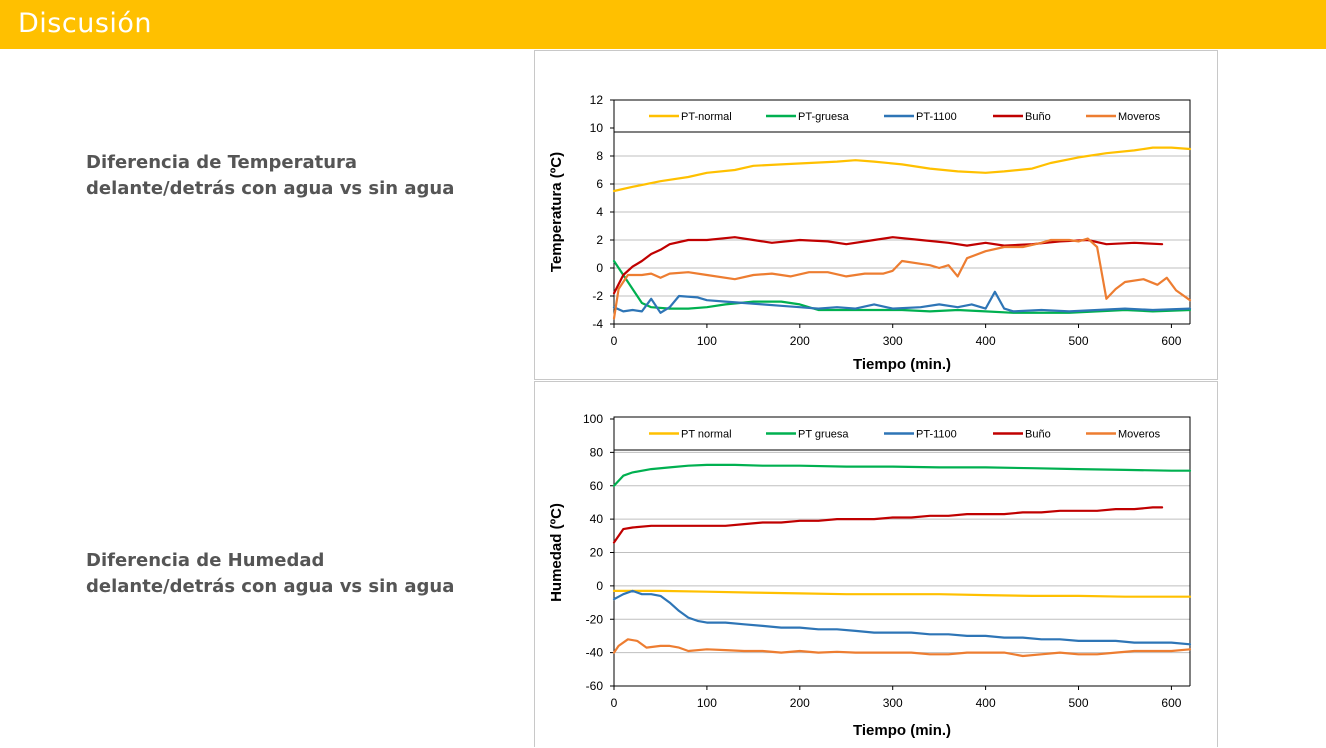  Describe the element at coordinates (599, 240) in the screenshot. I see `y-tick-label: 2` at that location.